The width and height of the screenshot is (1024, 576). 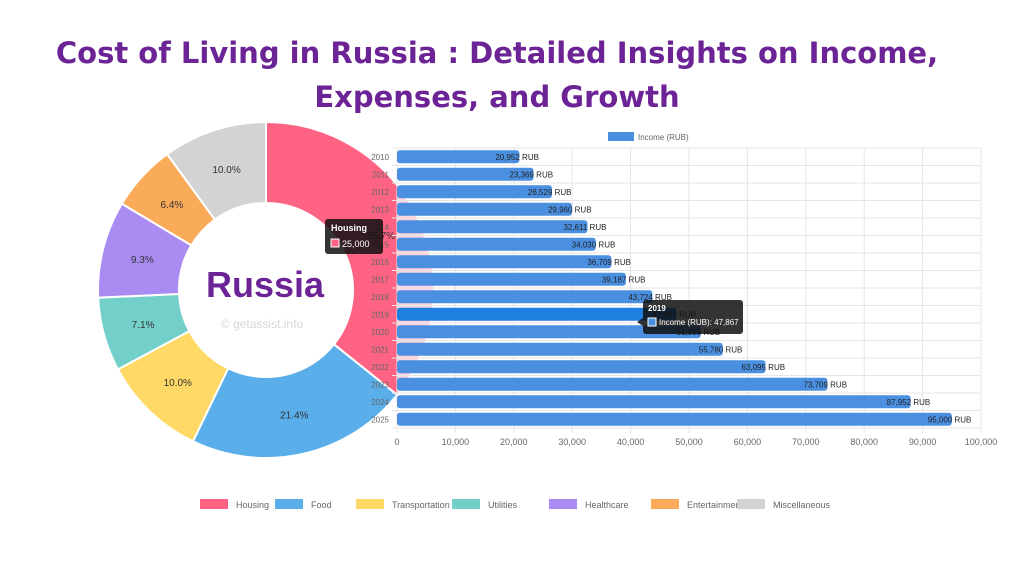 What do you see at coordinates (657, 308) in the screenshot?
I see `bar-tooltip-title: 2019` at bounding box center [657, 308].